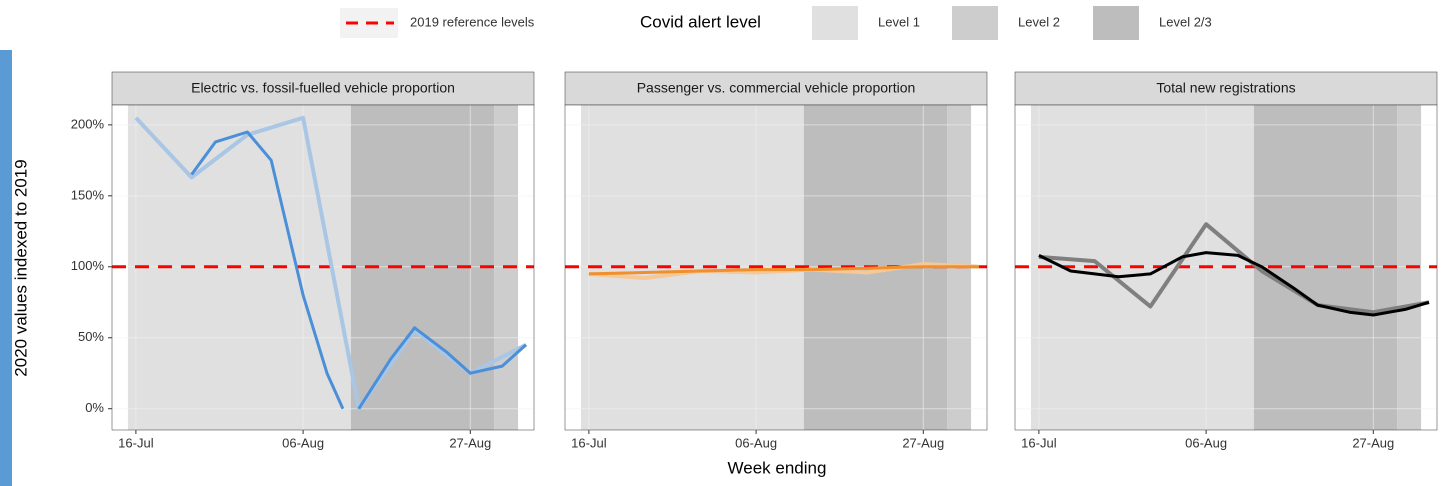  I want to click on legend-label: Level 1, so click(899, 21).